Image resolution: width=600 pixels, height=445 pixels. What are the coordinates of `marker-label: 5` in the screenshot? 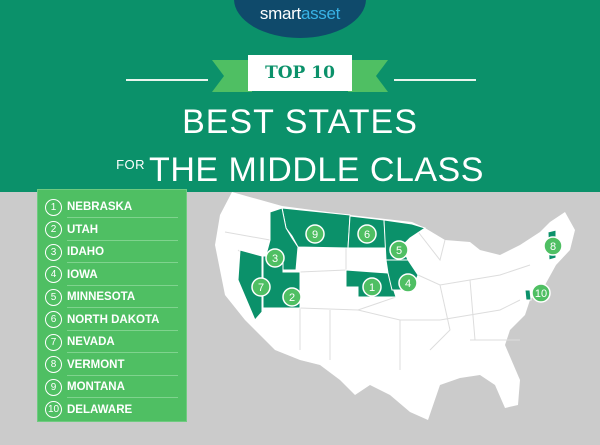 It's located at (399, 251).